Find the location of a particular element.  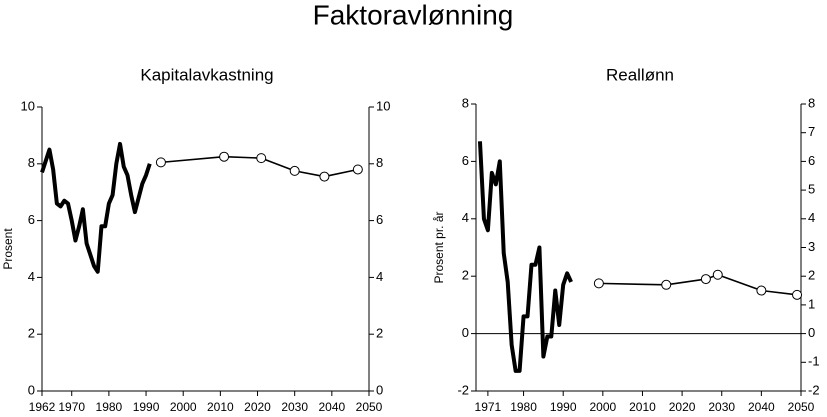

y-axis-label: Prosent pr. år is located at coordinates (439, 247).